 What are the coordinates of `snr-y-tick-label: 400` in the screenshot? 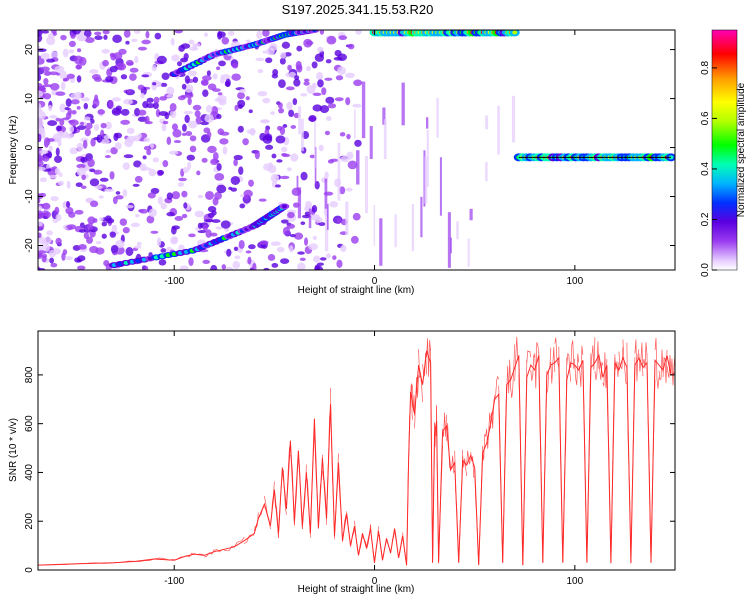 It's located at (29, 472).